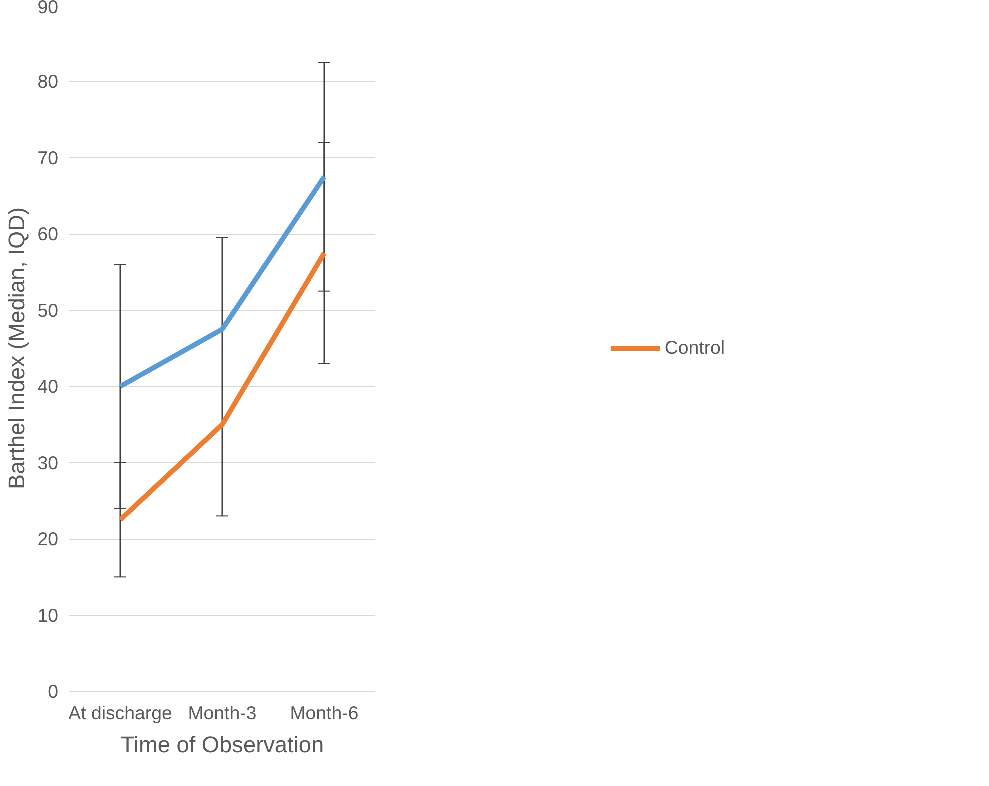 This screenshot has height=786, width=989. I want to click on y-tick-label: 70, so click(48, 157).